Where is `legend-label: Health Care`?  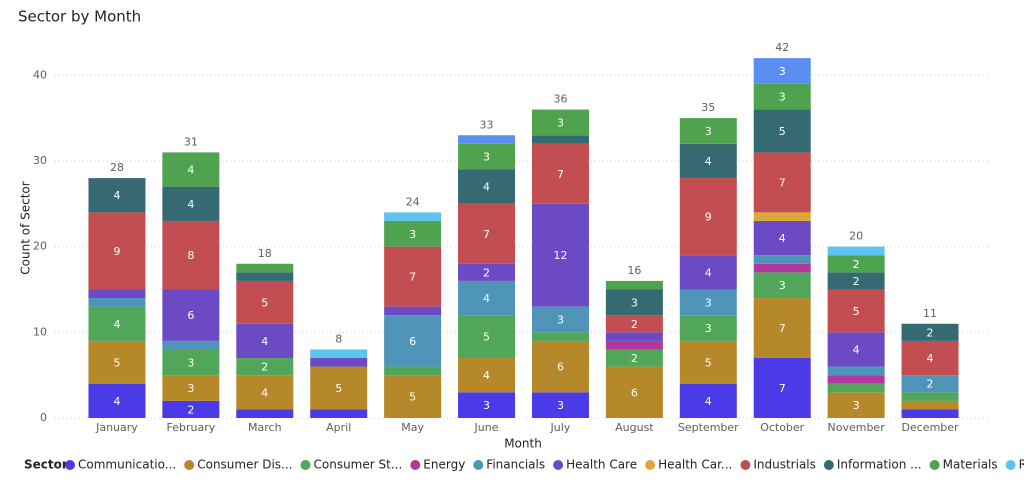 legend-label: Health Care is located at coordinates (601, 465).